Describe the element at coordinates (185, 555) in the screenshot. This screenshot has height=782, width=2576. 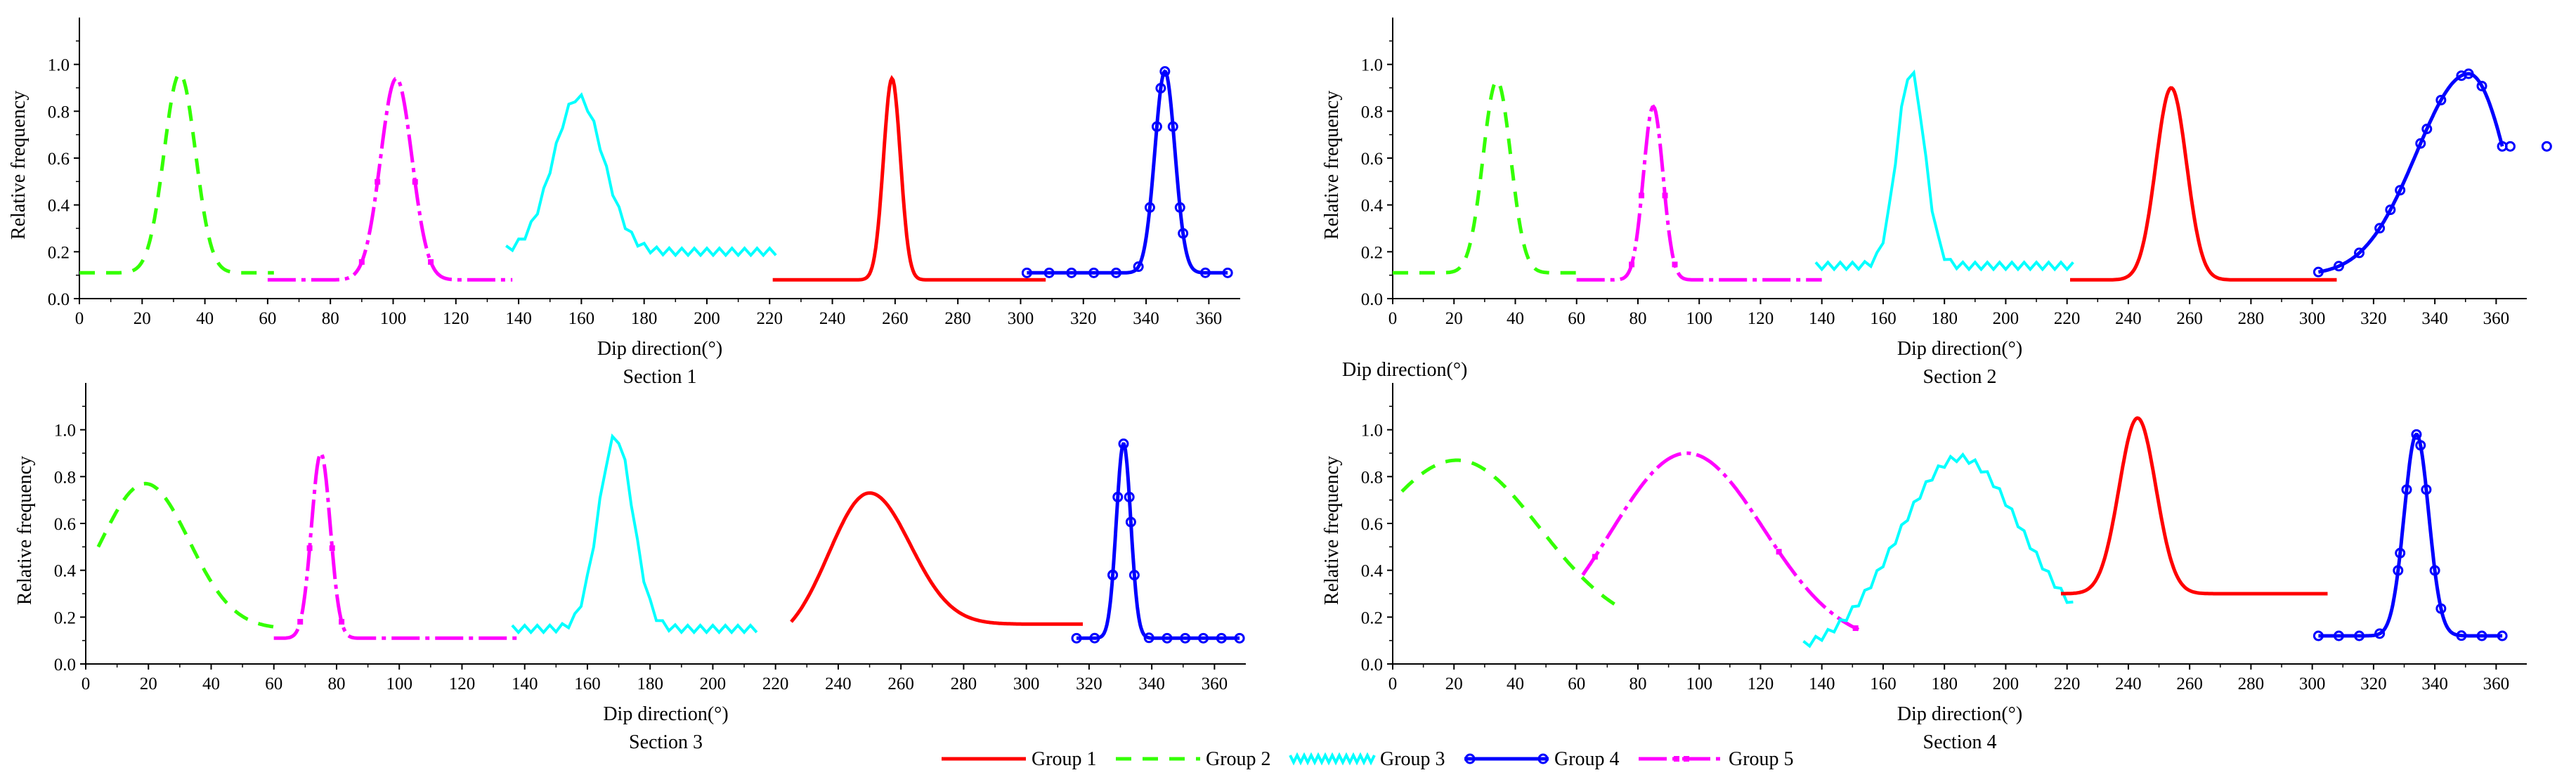
I see `series-line-group2` at that location.